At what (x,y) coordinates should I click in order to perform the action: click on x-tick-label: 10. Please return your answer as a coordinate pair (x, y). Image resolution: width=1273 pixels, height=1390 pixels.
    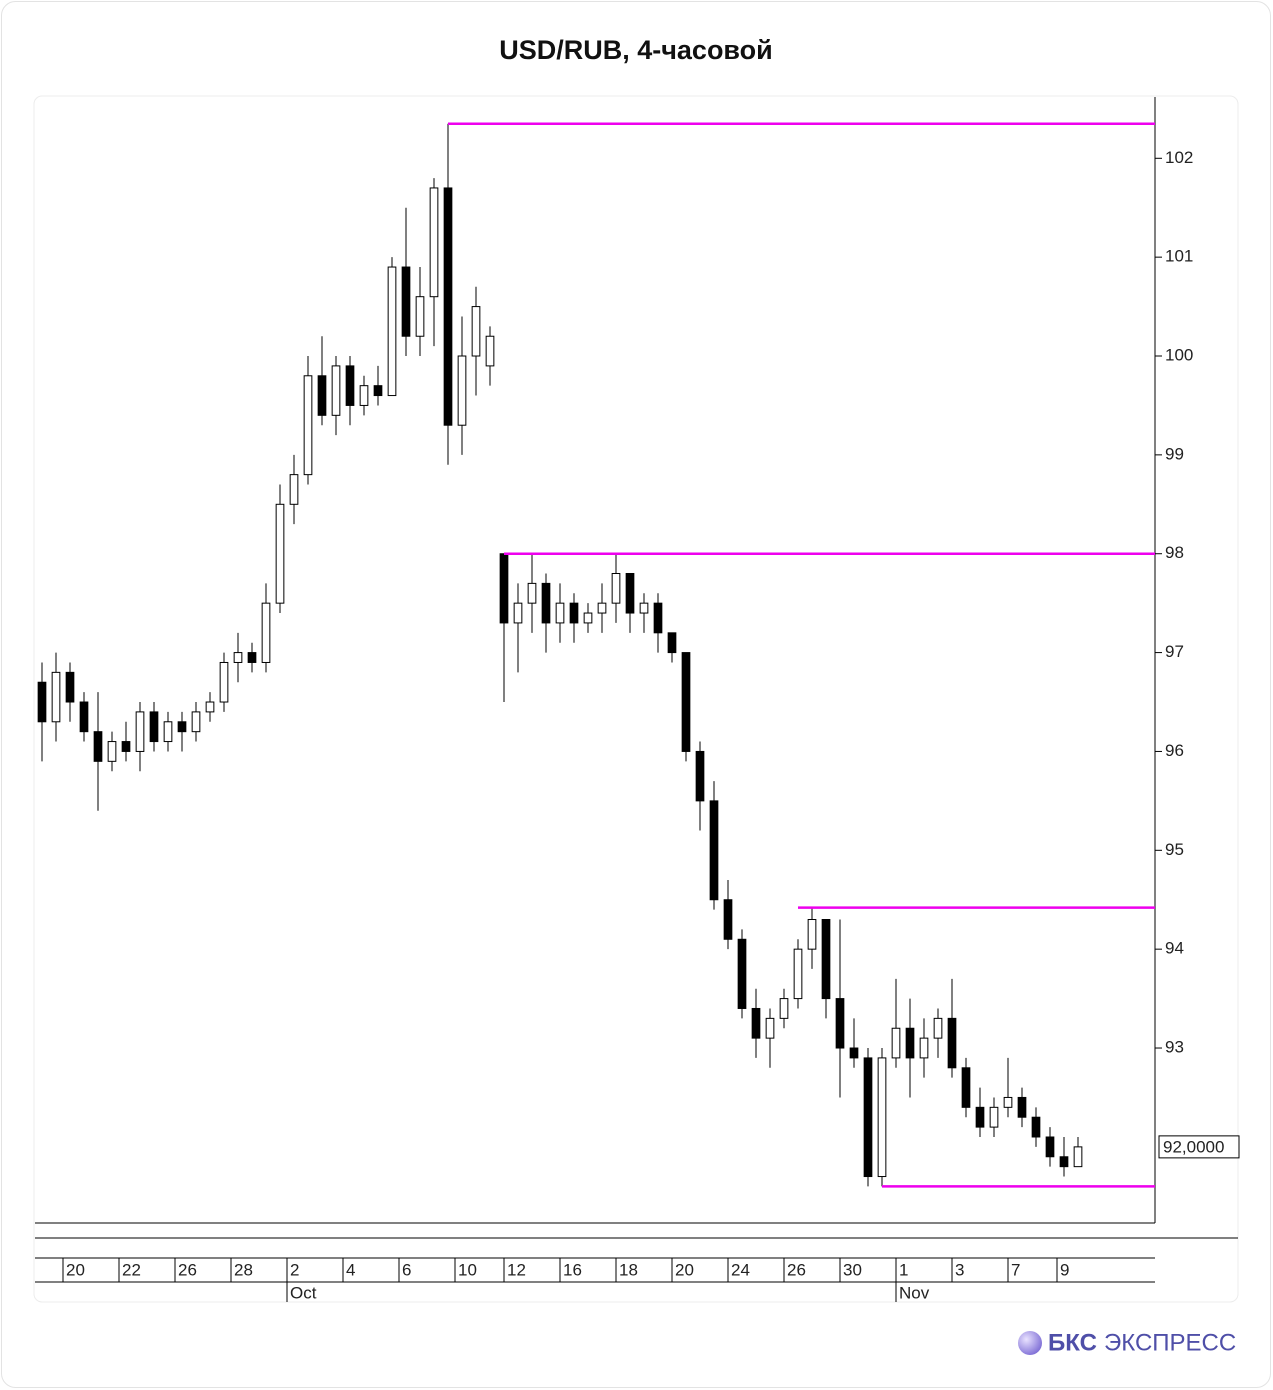
    Looking at the image, I should click on (467, 1269).